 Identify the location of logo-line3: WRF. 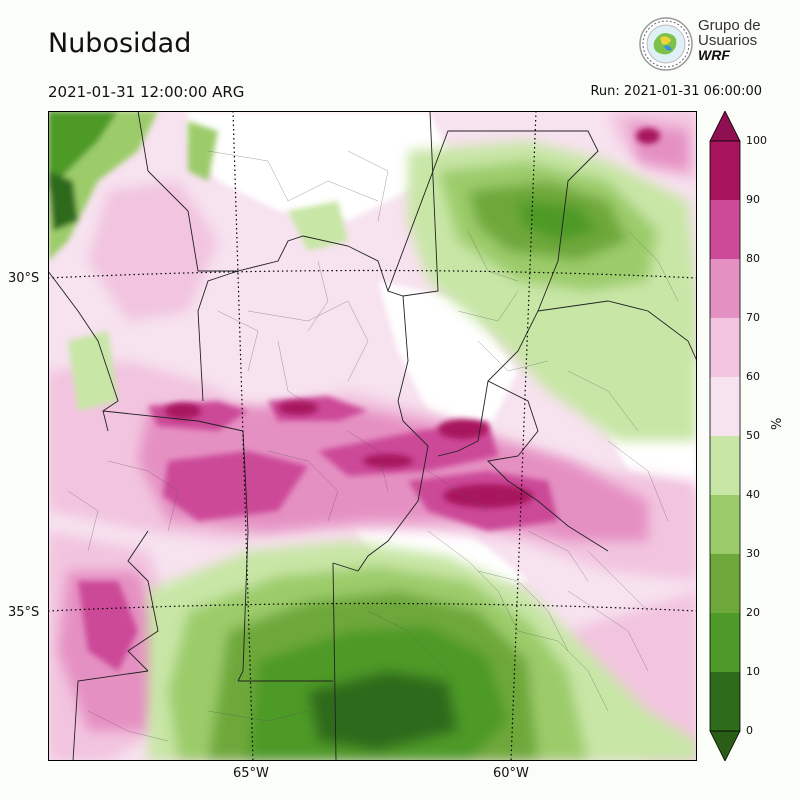
(714, 55).